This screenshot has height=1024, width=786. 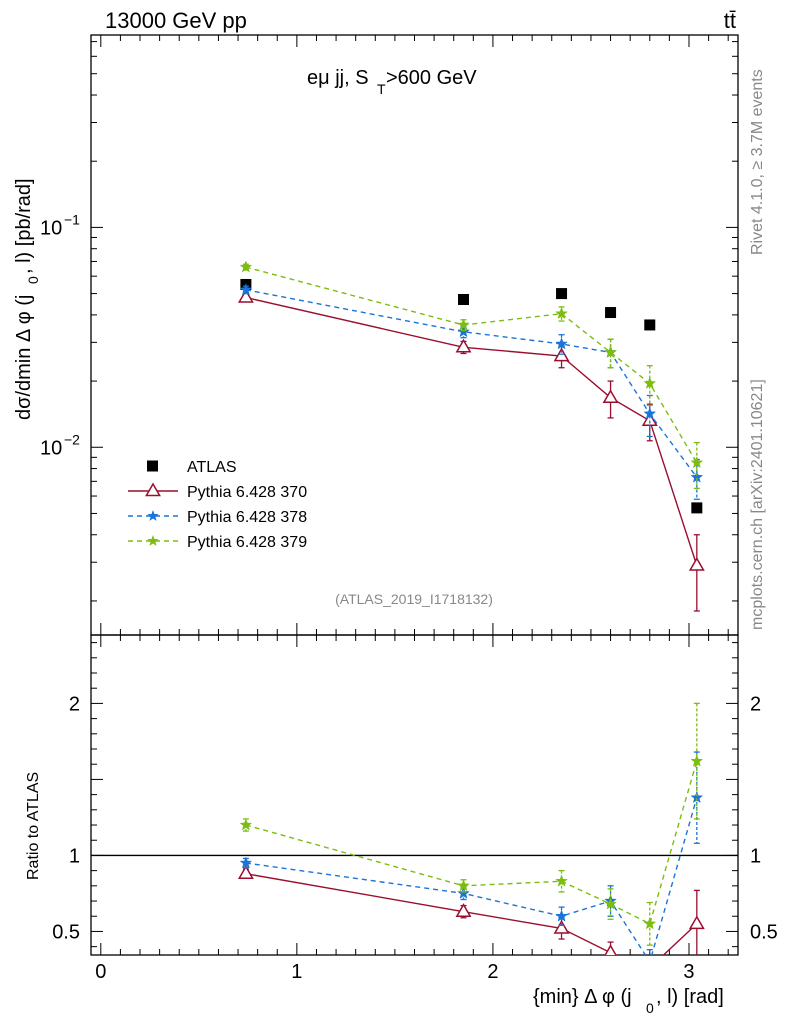 I want to click on legend-label: Pythia 6.428 379, so click(x=247, y=542).